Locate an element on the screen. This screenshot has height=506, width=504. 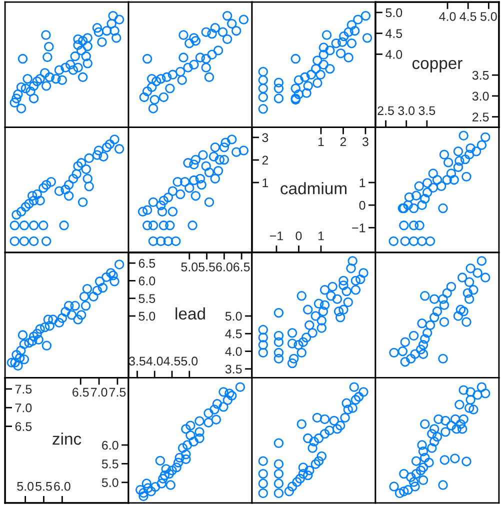
y-tick-label: 7.0 is located at coordinates (23, 407).